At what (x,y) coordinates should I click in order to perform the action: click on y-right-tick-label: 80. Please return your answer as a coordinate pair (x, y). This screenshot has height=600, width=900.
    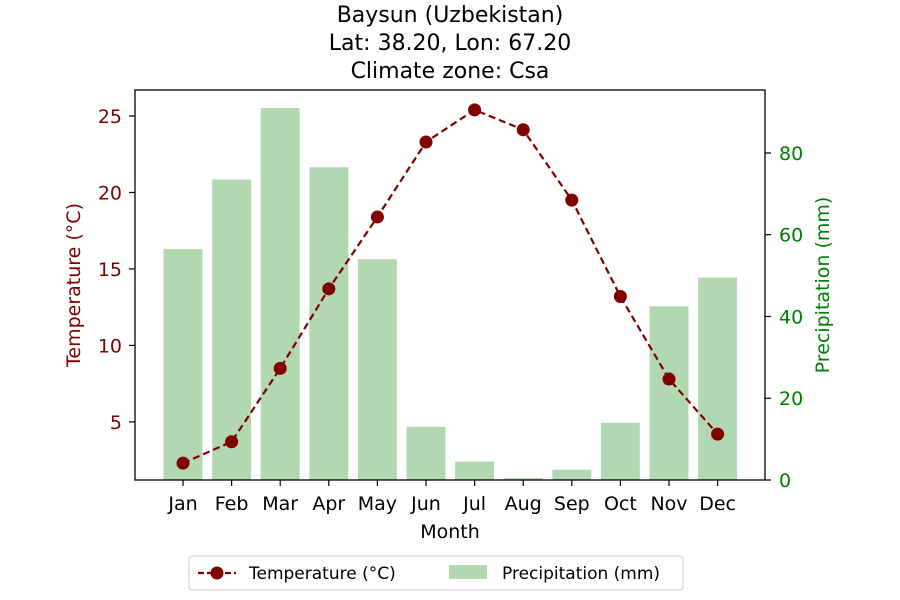
    Looking at the image, I should click on (791, 154).